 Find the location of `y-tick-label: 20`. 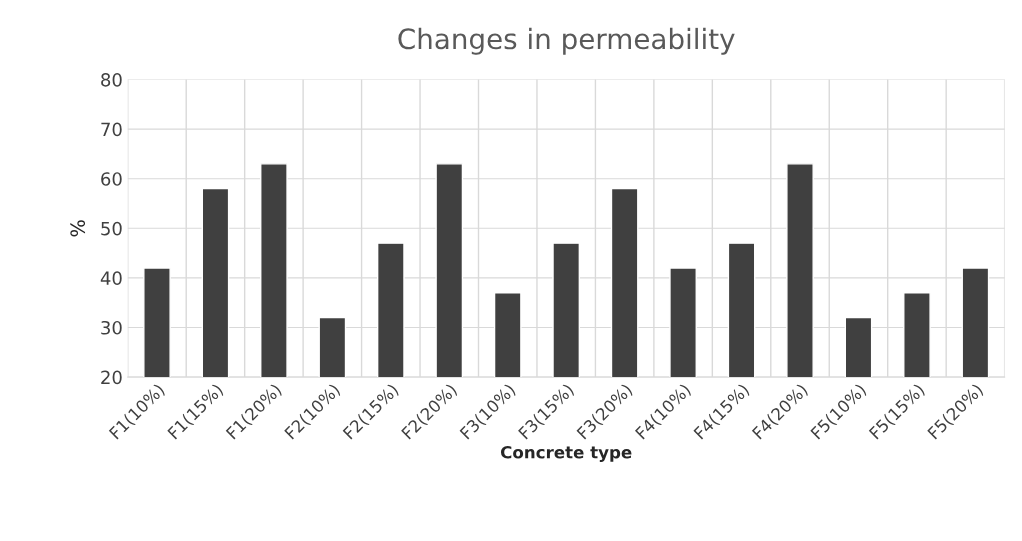

y-tick-label: 20 is located at coordinates (111, 377).